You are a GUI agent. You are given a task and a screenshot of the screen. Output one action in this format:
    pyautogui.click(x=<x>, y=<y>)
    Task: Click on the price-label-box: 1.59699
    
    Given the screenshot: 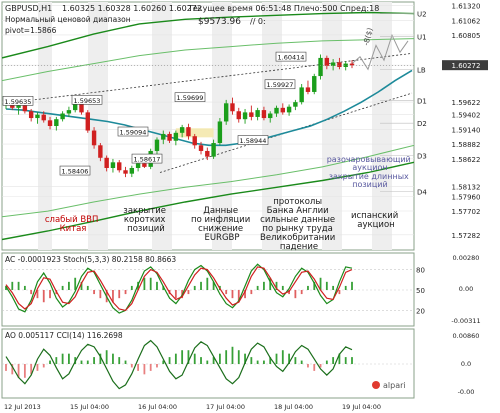 What is the action you would take?
    pyautogui.click(x=190, y=97)
    